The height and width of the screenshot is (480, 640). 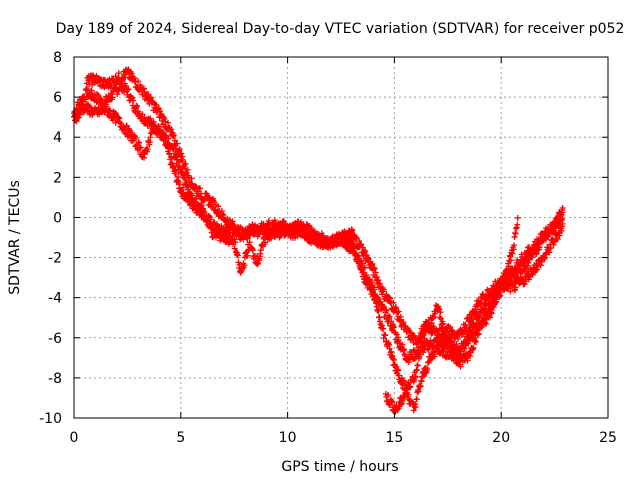 I want to click on x-tick-label: 10, so click(x=288, y=438).